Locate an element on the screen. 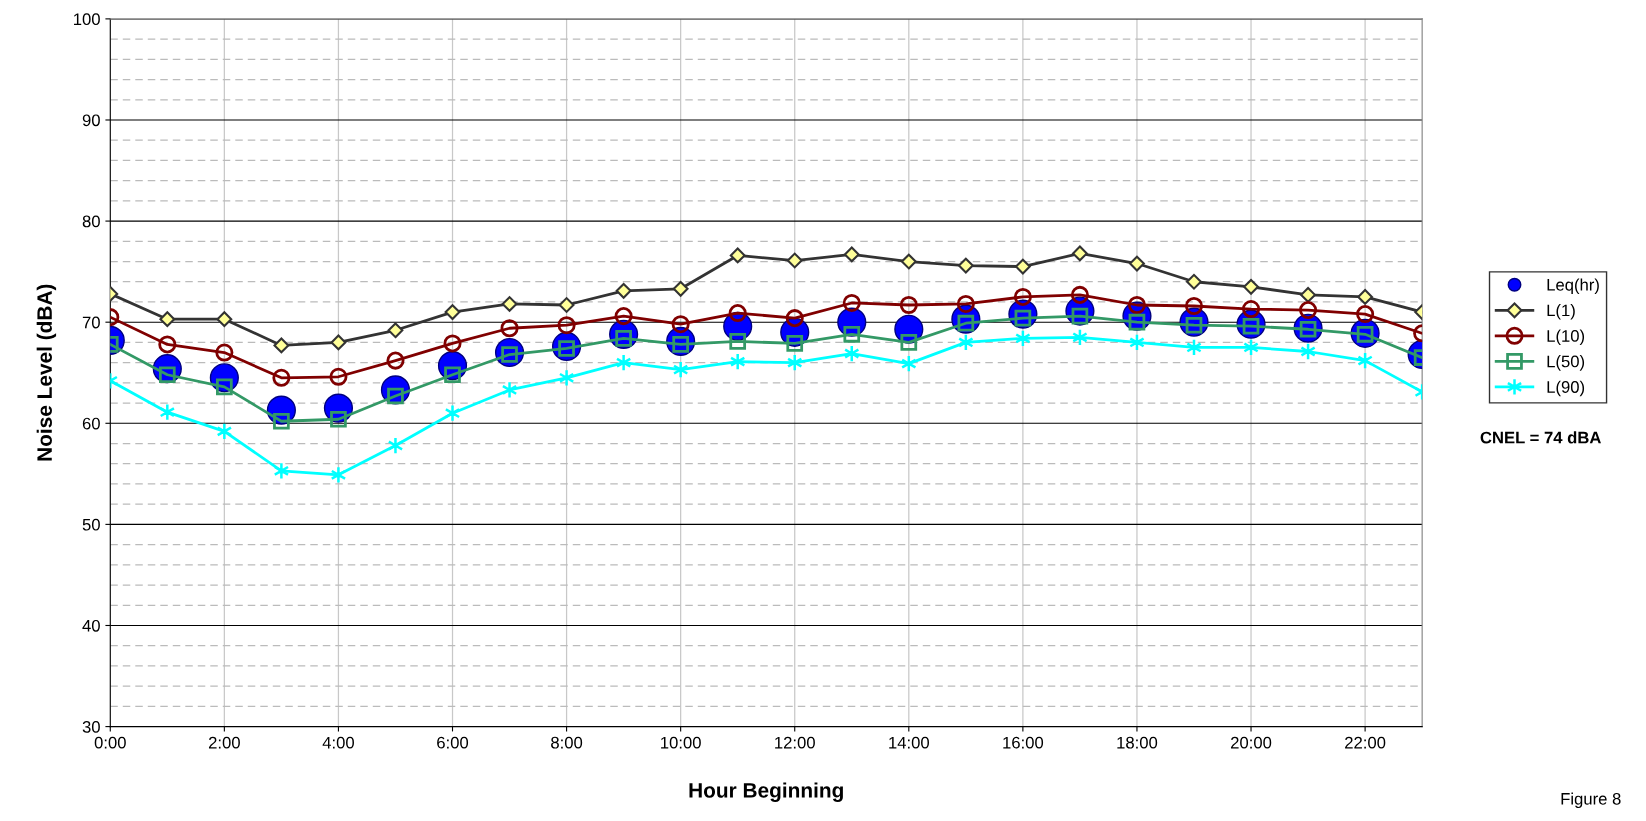 The image size is (1646, 821). x-tick-label: 14:00 is located at coordinates (909, 742).